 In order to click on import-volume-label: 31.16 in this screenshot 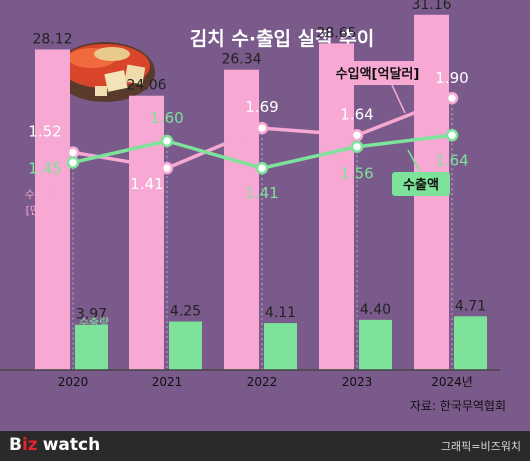, I will do `click(431, 6)`.